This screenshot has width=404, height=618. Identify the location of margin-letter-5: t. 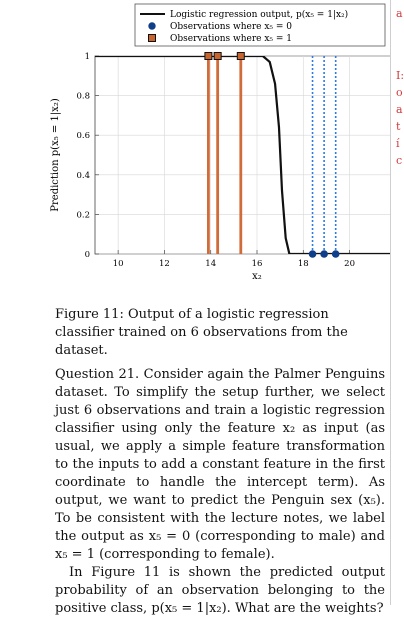
(398, 126).